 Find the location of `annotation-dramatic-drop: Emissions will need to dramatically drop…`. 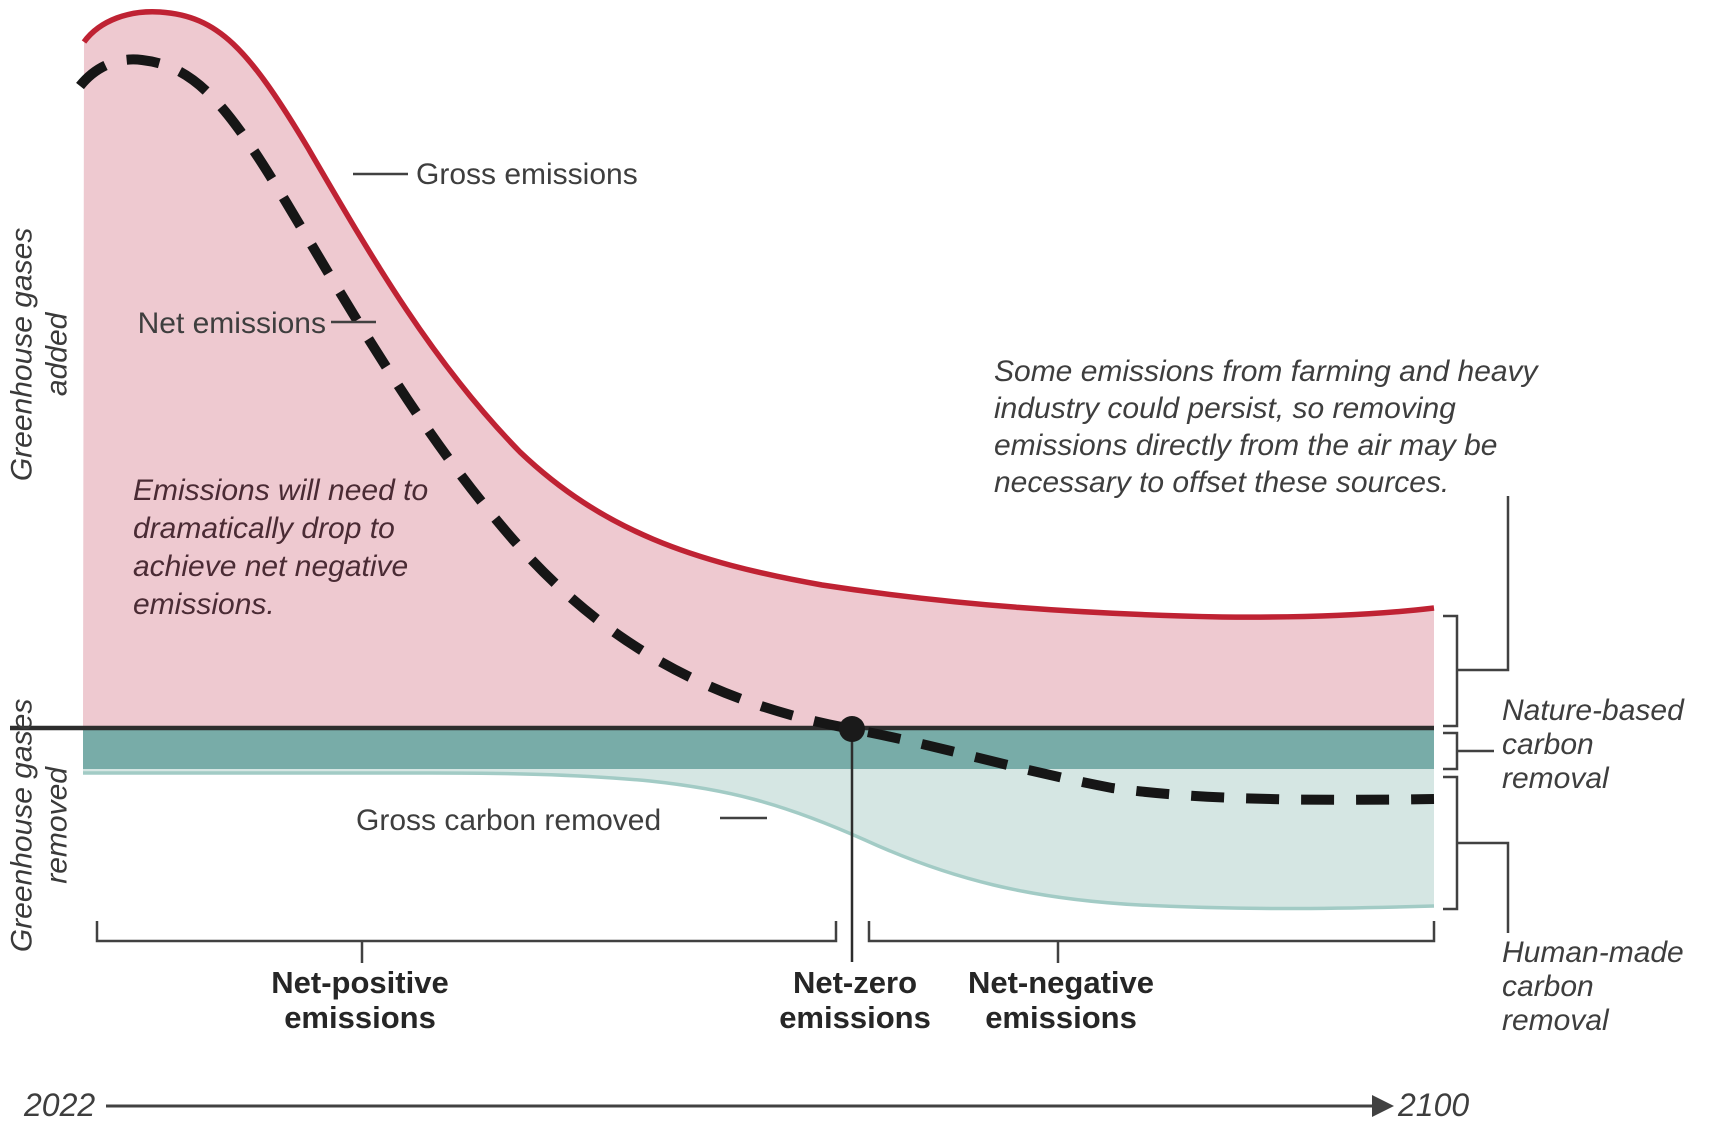

annotation-dramatic-drop: Emissions will need to dramatically drop… is located at coordinates (281, 548).